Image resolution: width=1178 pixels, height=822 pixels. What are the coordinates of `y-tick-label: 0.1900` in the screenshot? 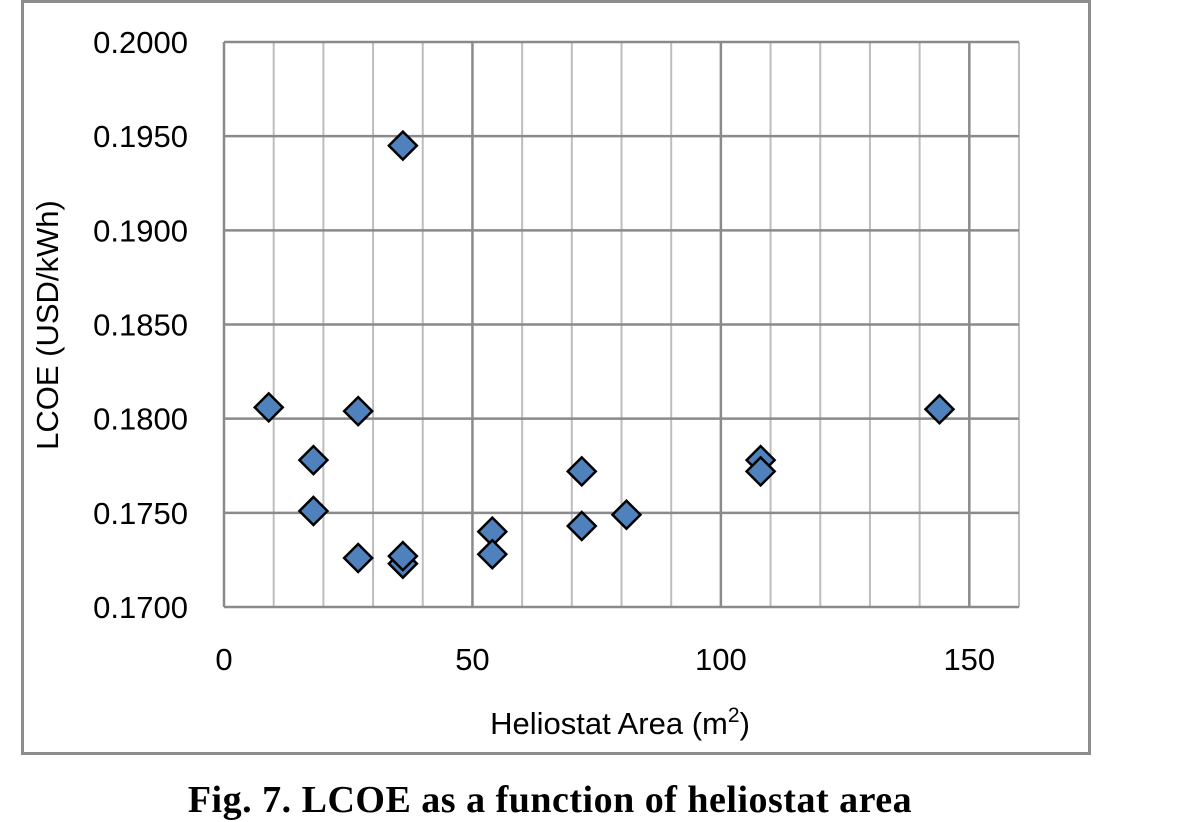 It's located at (140, 230).